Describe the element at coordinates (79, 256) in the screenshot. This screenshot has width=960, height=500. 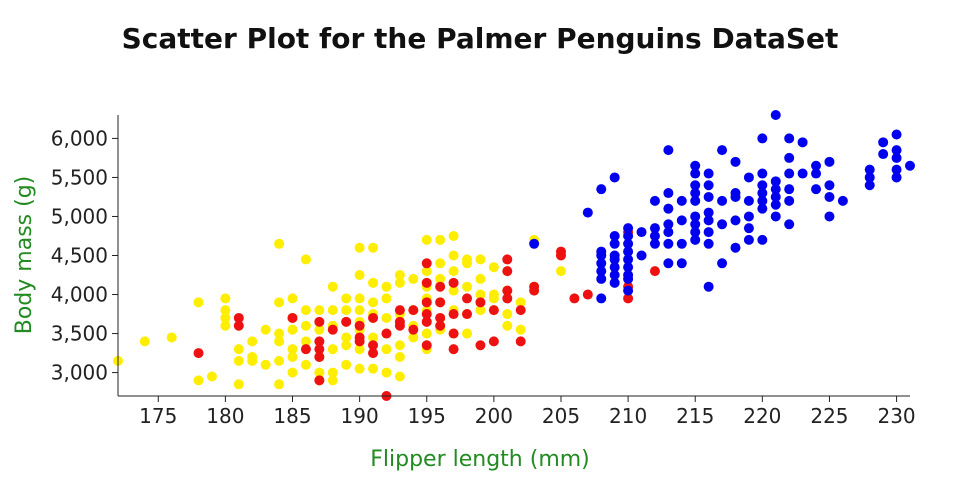
I see `y-tick-label: 4,500` at that location.